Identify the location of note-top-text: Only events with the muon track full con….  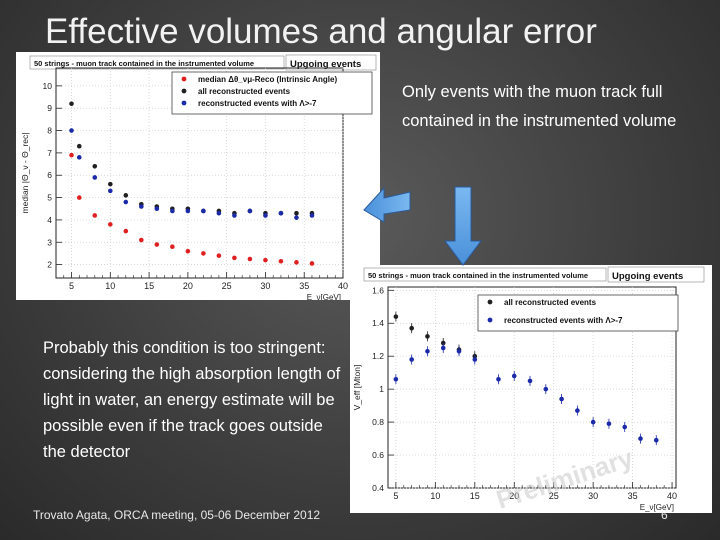
(539, 106).